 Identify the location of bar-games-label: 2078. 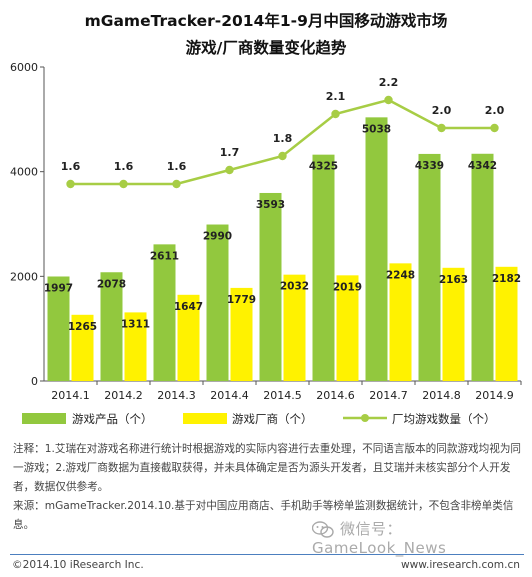
(111, 284).